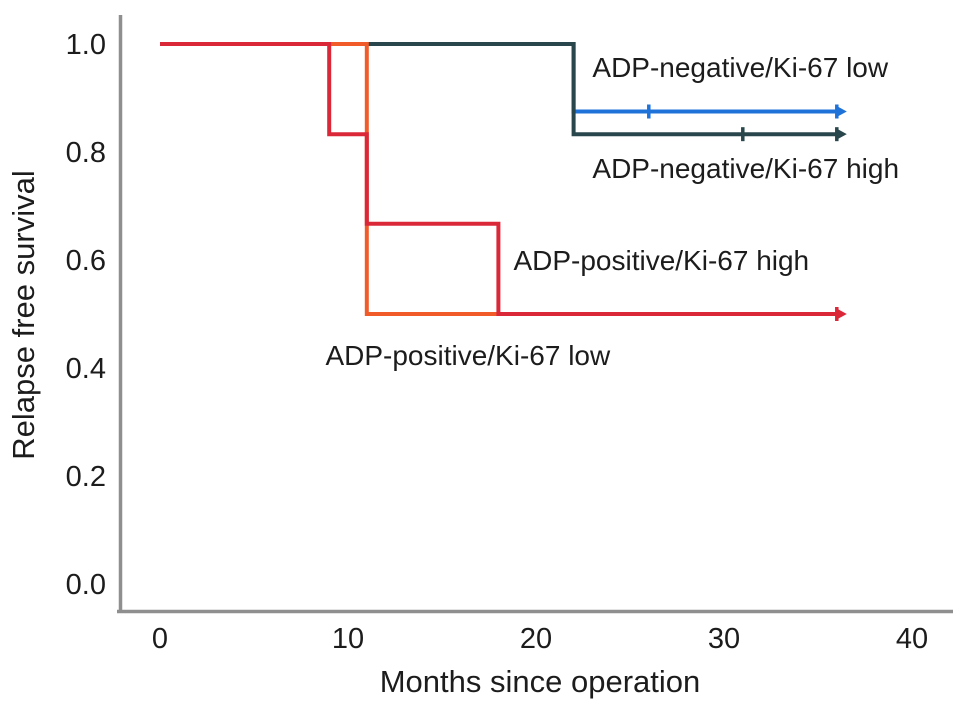  Describe the element at coordinates (745, 168) in the screenshot. I see `curve-label-adp-negative-ki-67-high: ADP-negative/Ki-67 high` at that location.